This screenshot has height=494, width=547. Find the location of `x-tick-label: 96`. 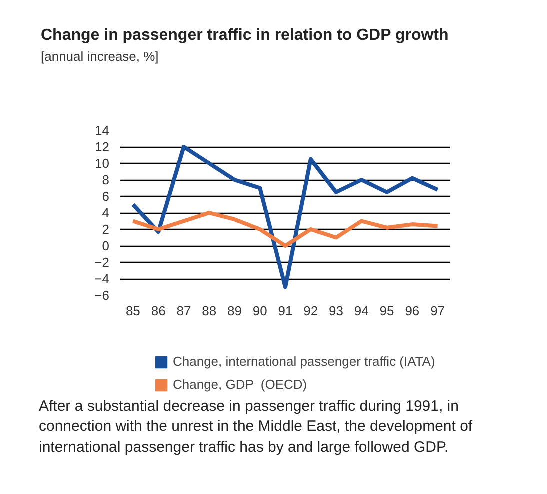

x-tick-label: 96 is located at coordinates (412, 311).